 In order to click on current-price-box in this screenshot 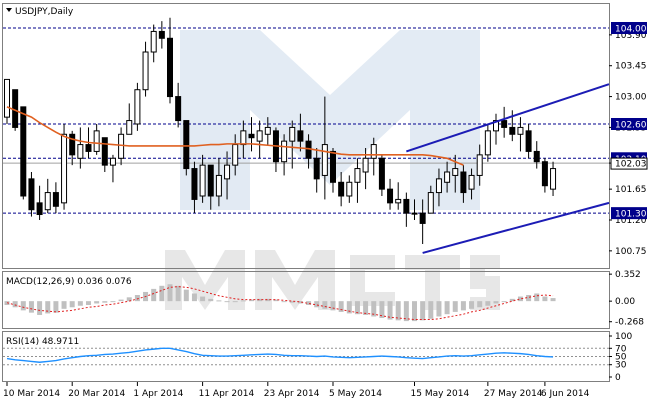, I will do `click(629, 163)`.